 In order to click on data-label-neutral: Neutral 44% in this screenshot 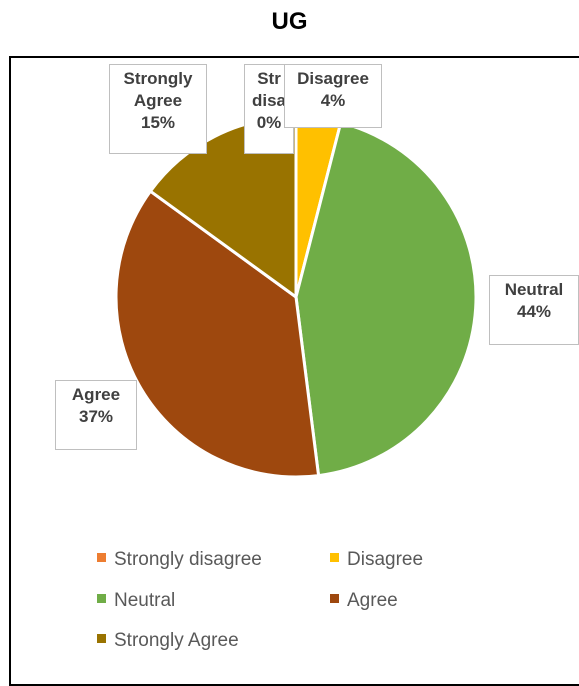, I will do `click(534, 310)`.